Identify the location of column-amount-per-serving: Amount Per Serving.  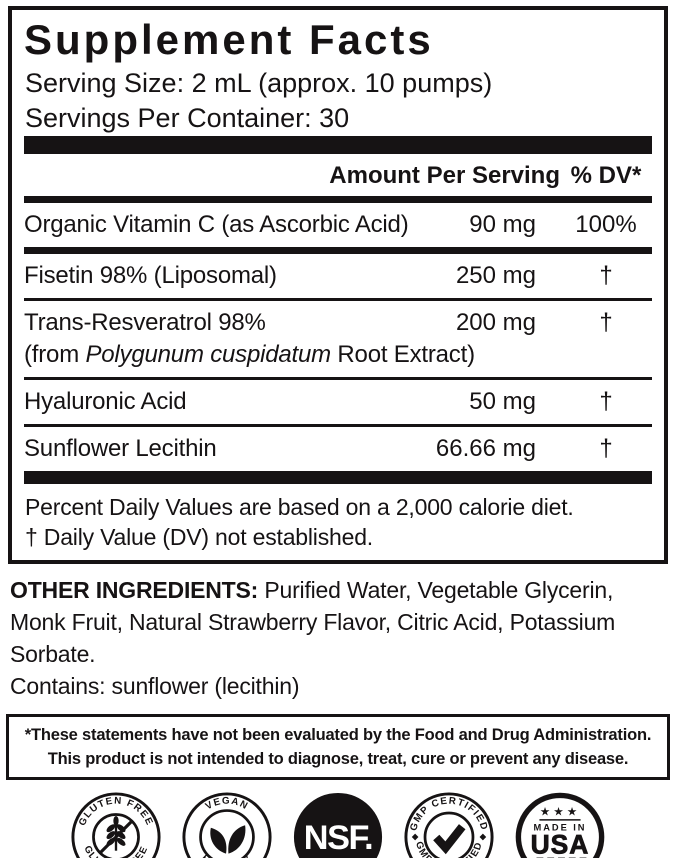
(444, 176).